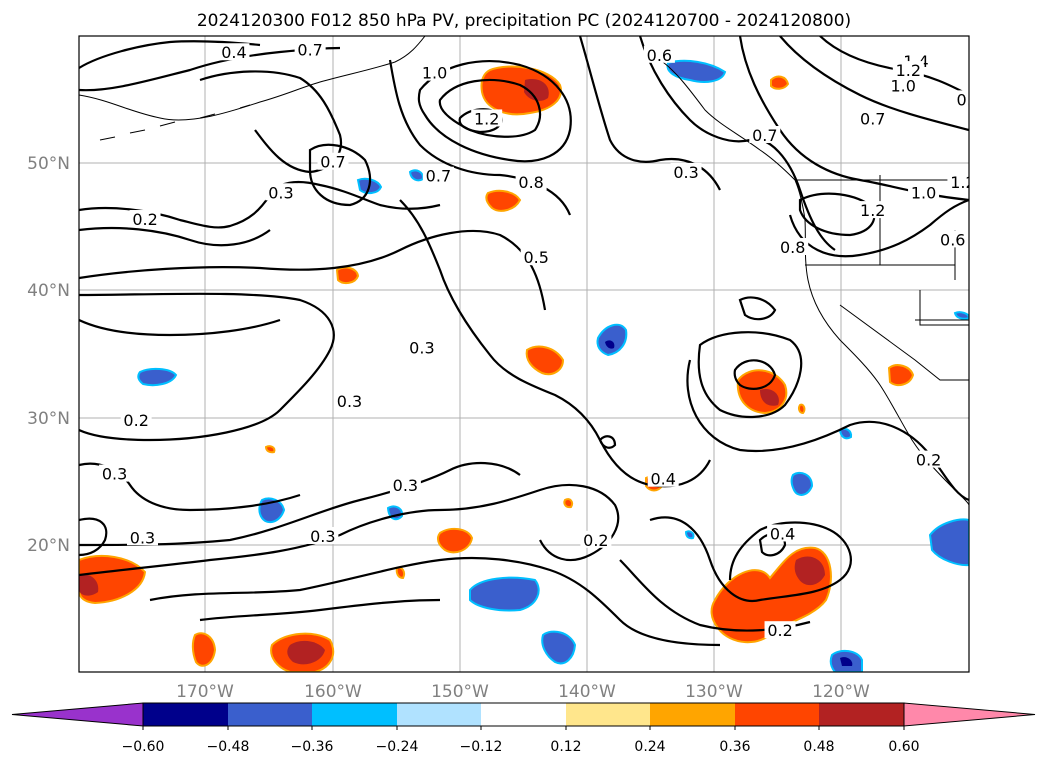 The height and width of the screenshot is (765, 1047). What do you see at coordinates (714, 692) in the screenshot?
I see `lon-label: 130°W` at bounding box center [714, 692].